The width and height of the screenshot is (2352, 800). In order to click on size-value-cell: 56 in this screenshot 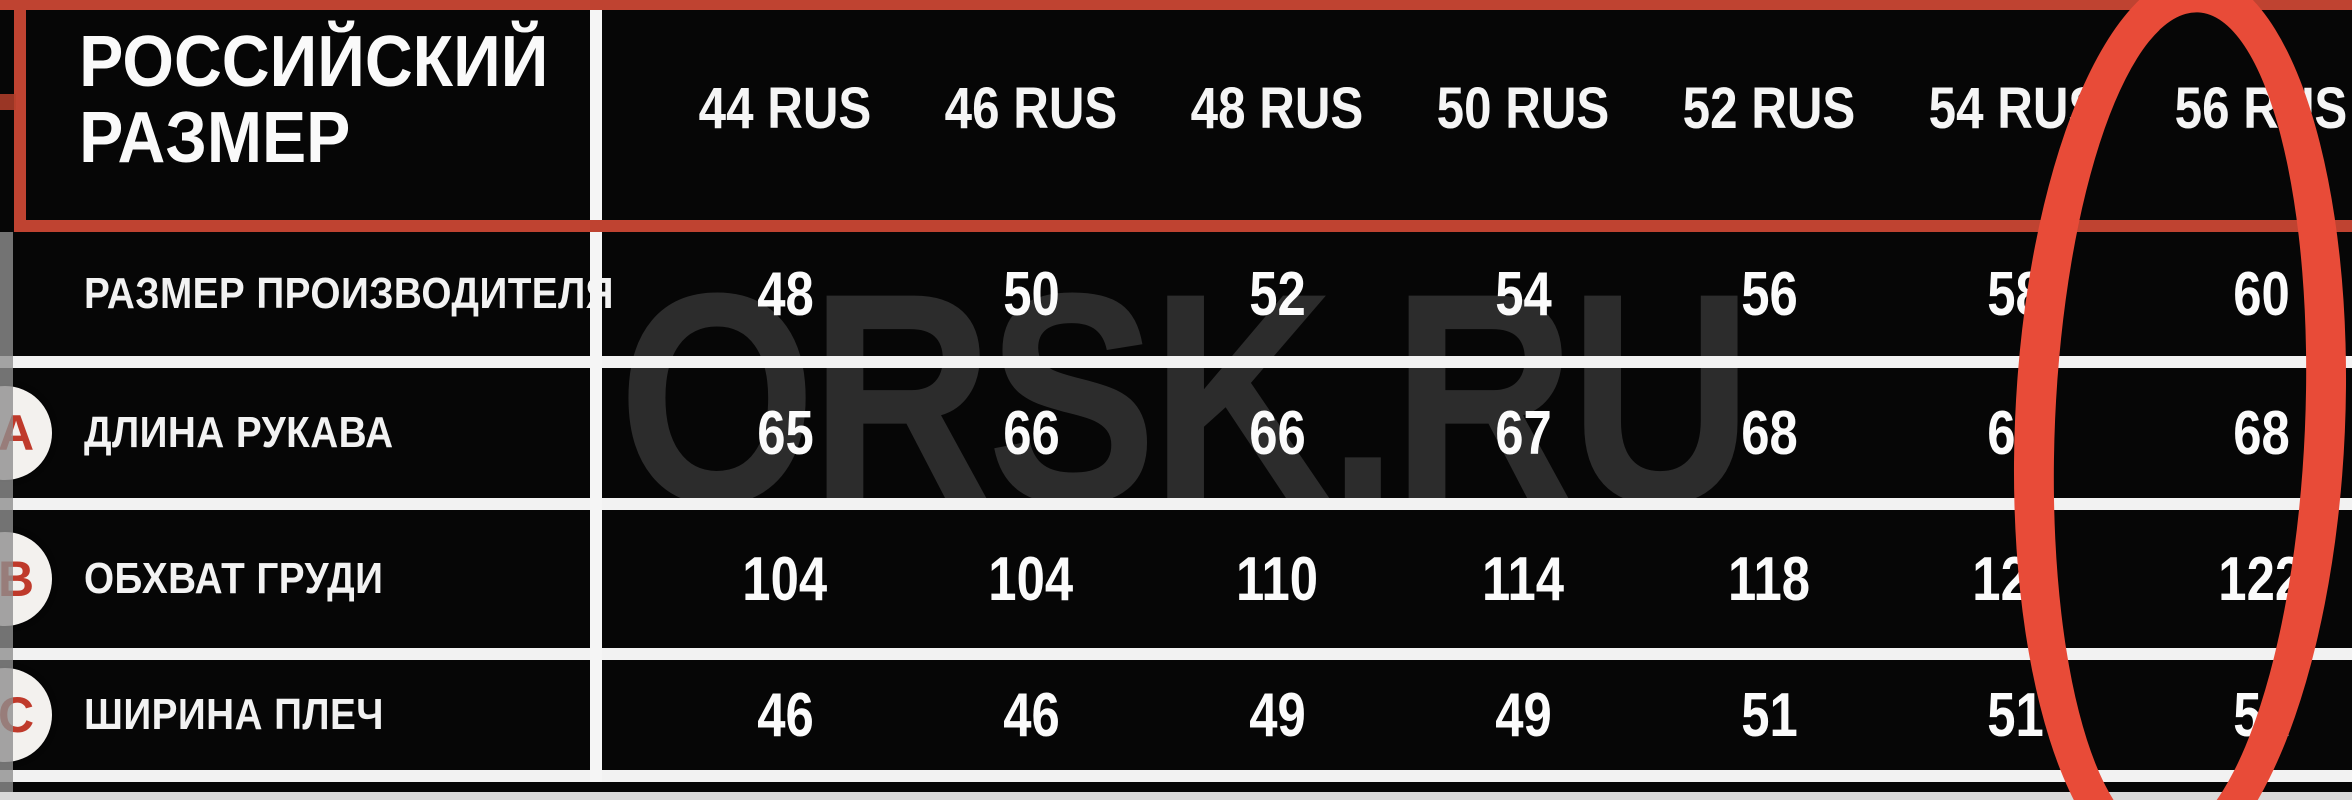, I will do `click(1769, 294)`.